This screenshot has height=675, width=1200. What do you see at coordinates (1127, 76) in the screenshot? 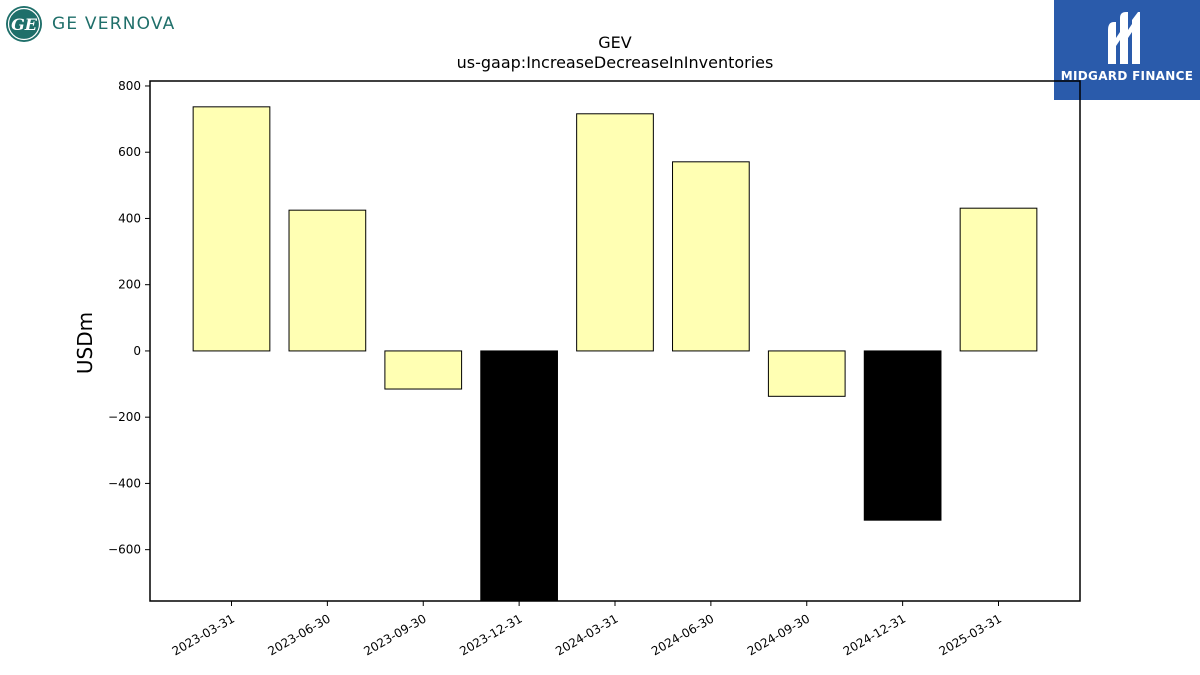
I see `midgard-finance-wordmark: MIDGARD FINANCE` at bounding box center [1127, 76].